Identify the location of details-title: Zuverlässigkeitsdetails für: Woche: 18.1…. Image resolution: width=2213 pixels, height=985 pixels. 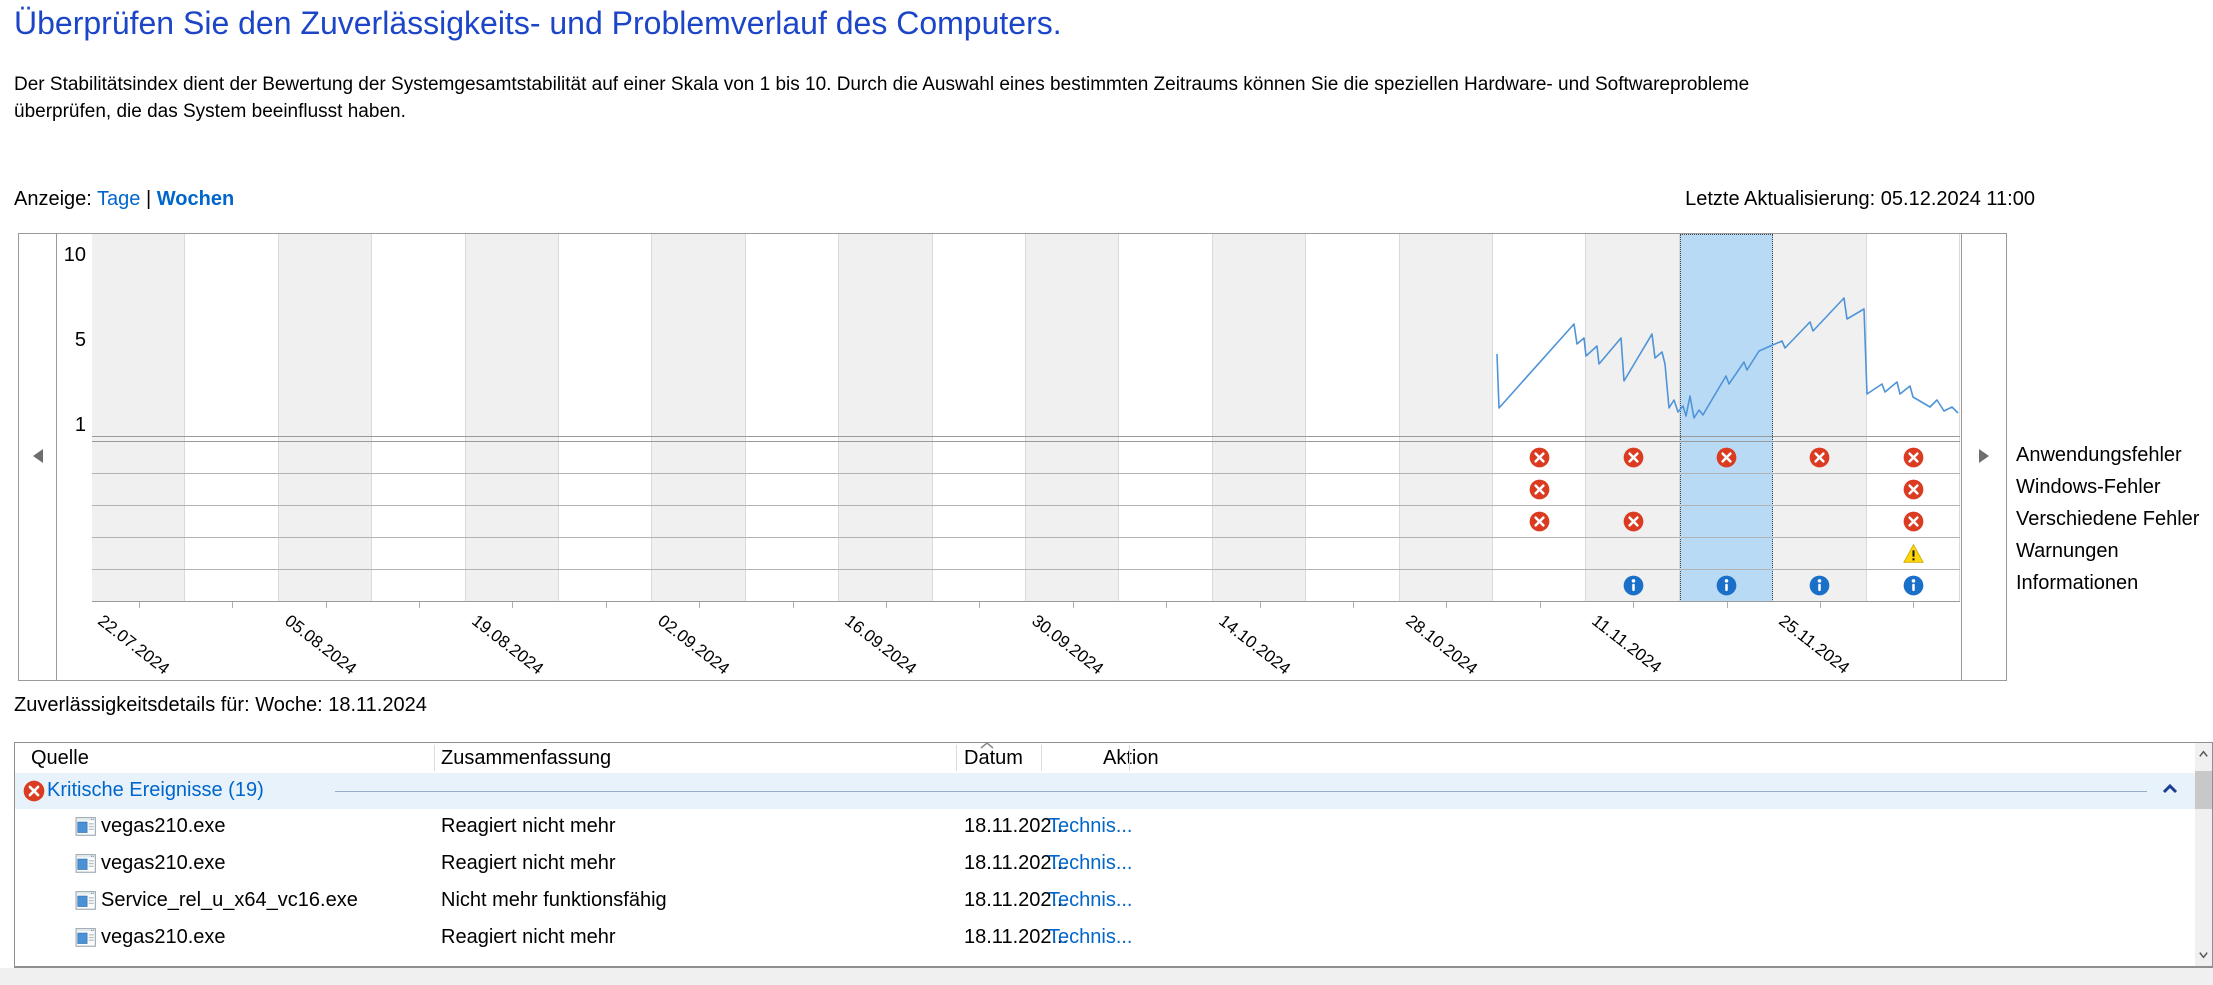
(220, 705).